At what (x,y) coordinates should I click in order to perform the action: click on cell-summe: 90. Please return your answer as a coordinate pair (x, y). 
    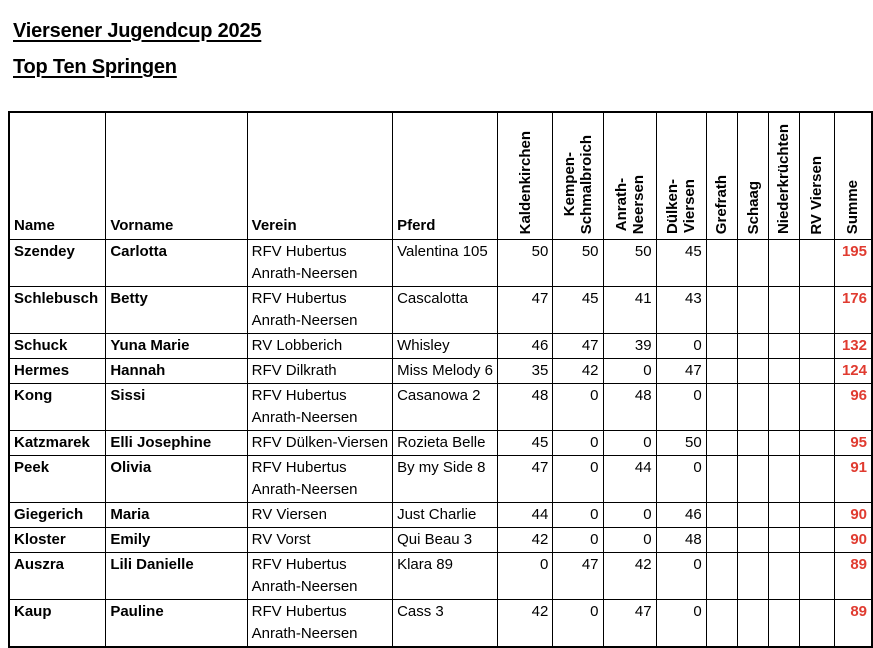
    Looking at the image, I should click on (853, 539).